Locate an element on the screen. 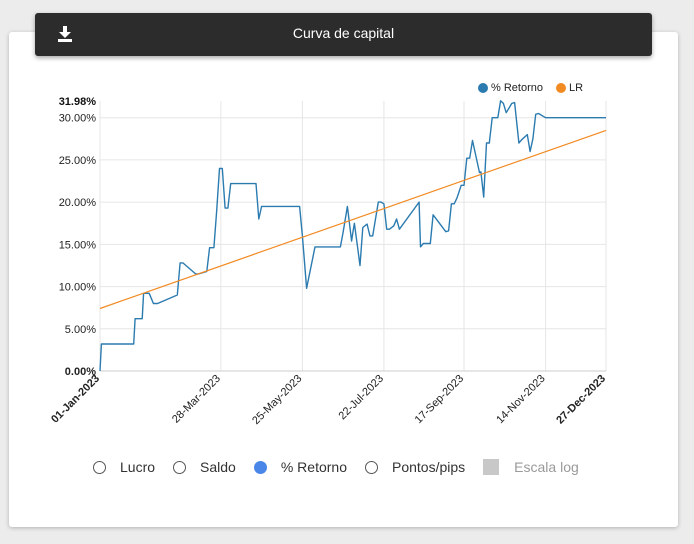 The height and width of the screenshot is (544, 694). chart-title: Curva de capital is located at coordinates (343, 33).